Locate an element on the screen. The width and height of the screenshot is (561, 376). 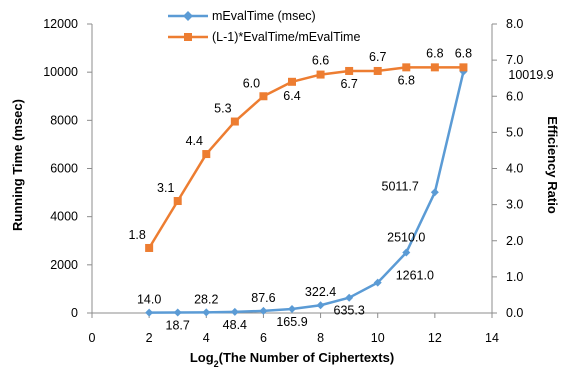
y2-tick-label: 5.0 is located at coordinates (514, 132).